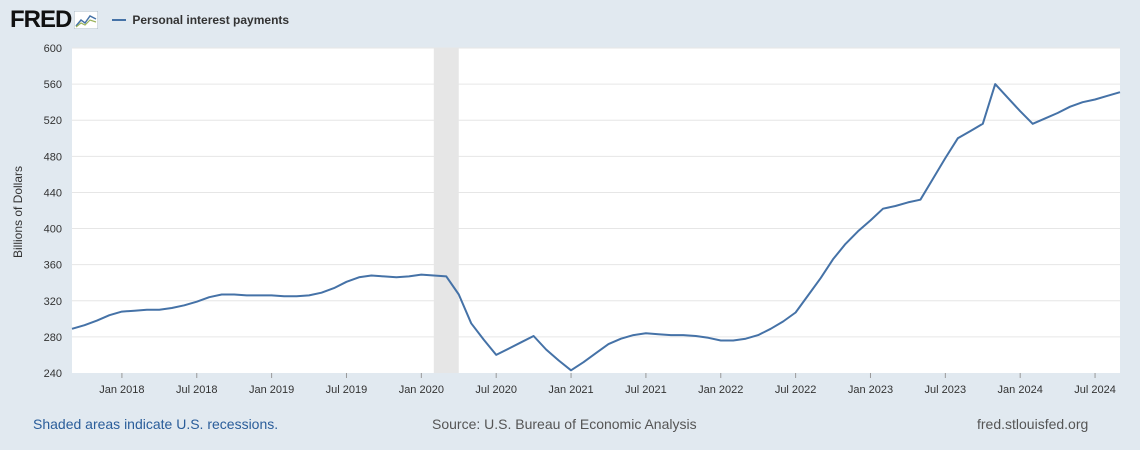  I want to click on recession-shading, so click(446, 210).